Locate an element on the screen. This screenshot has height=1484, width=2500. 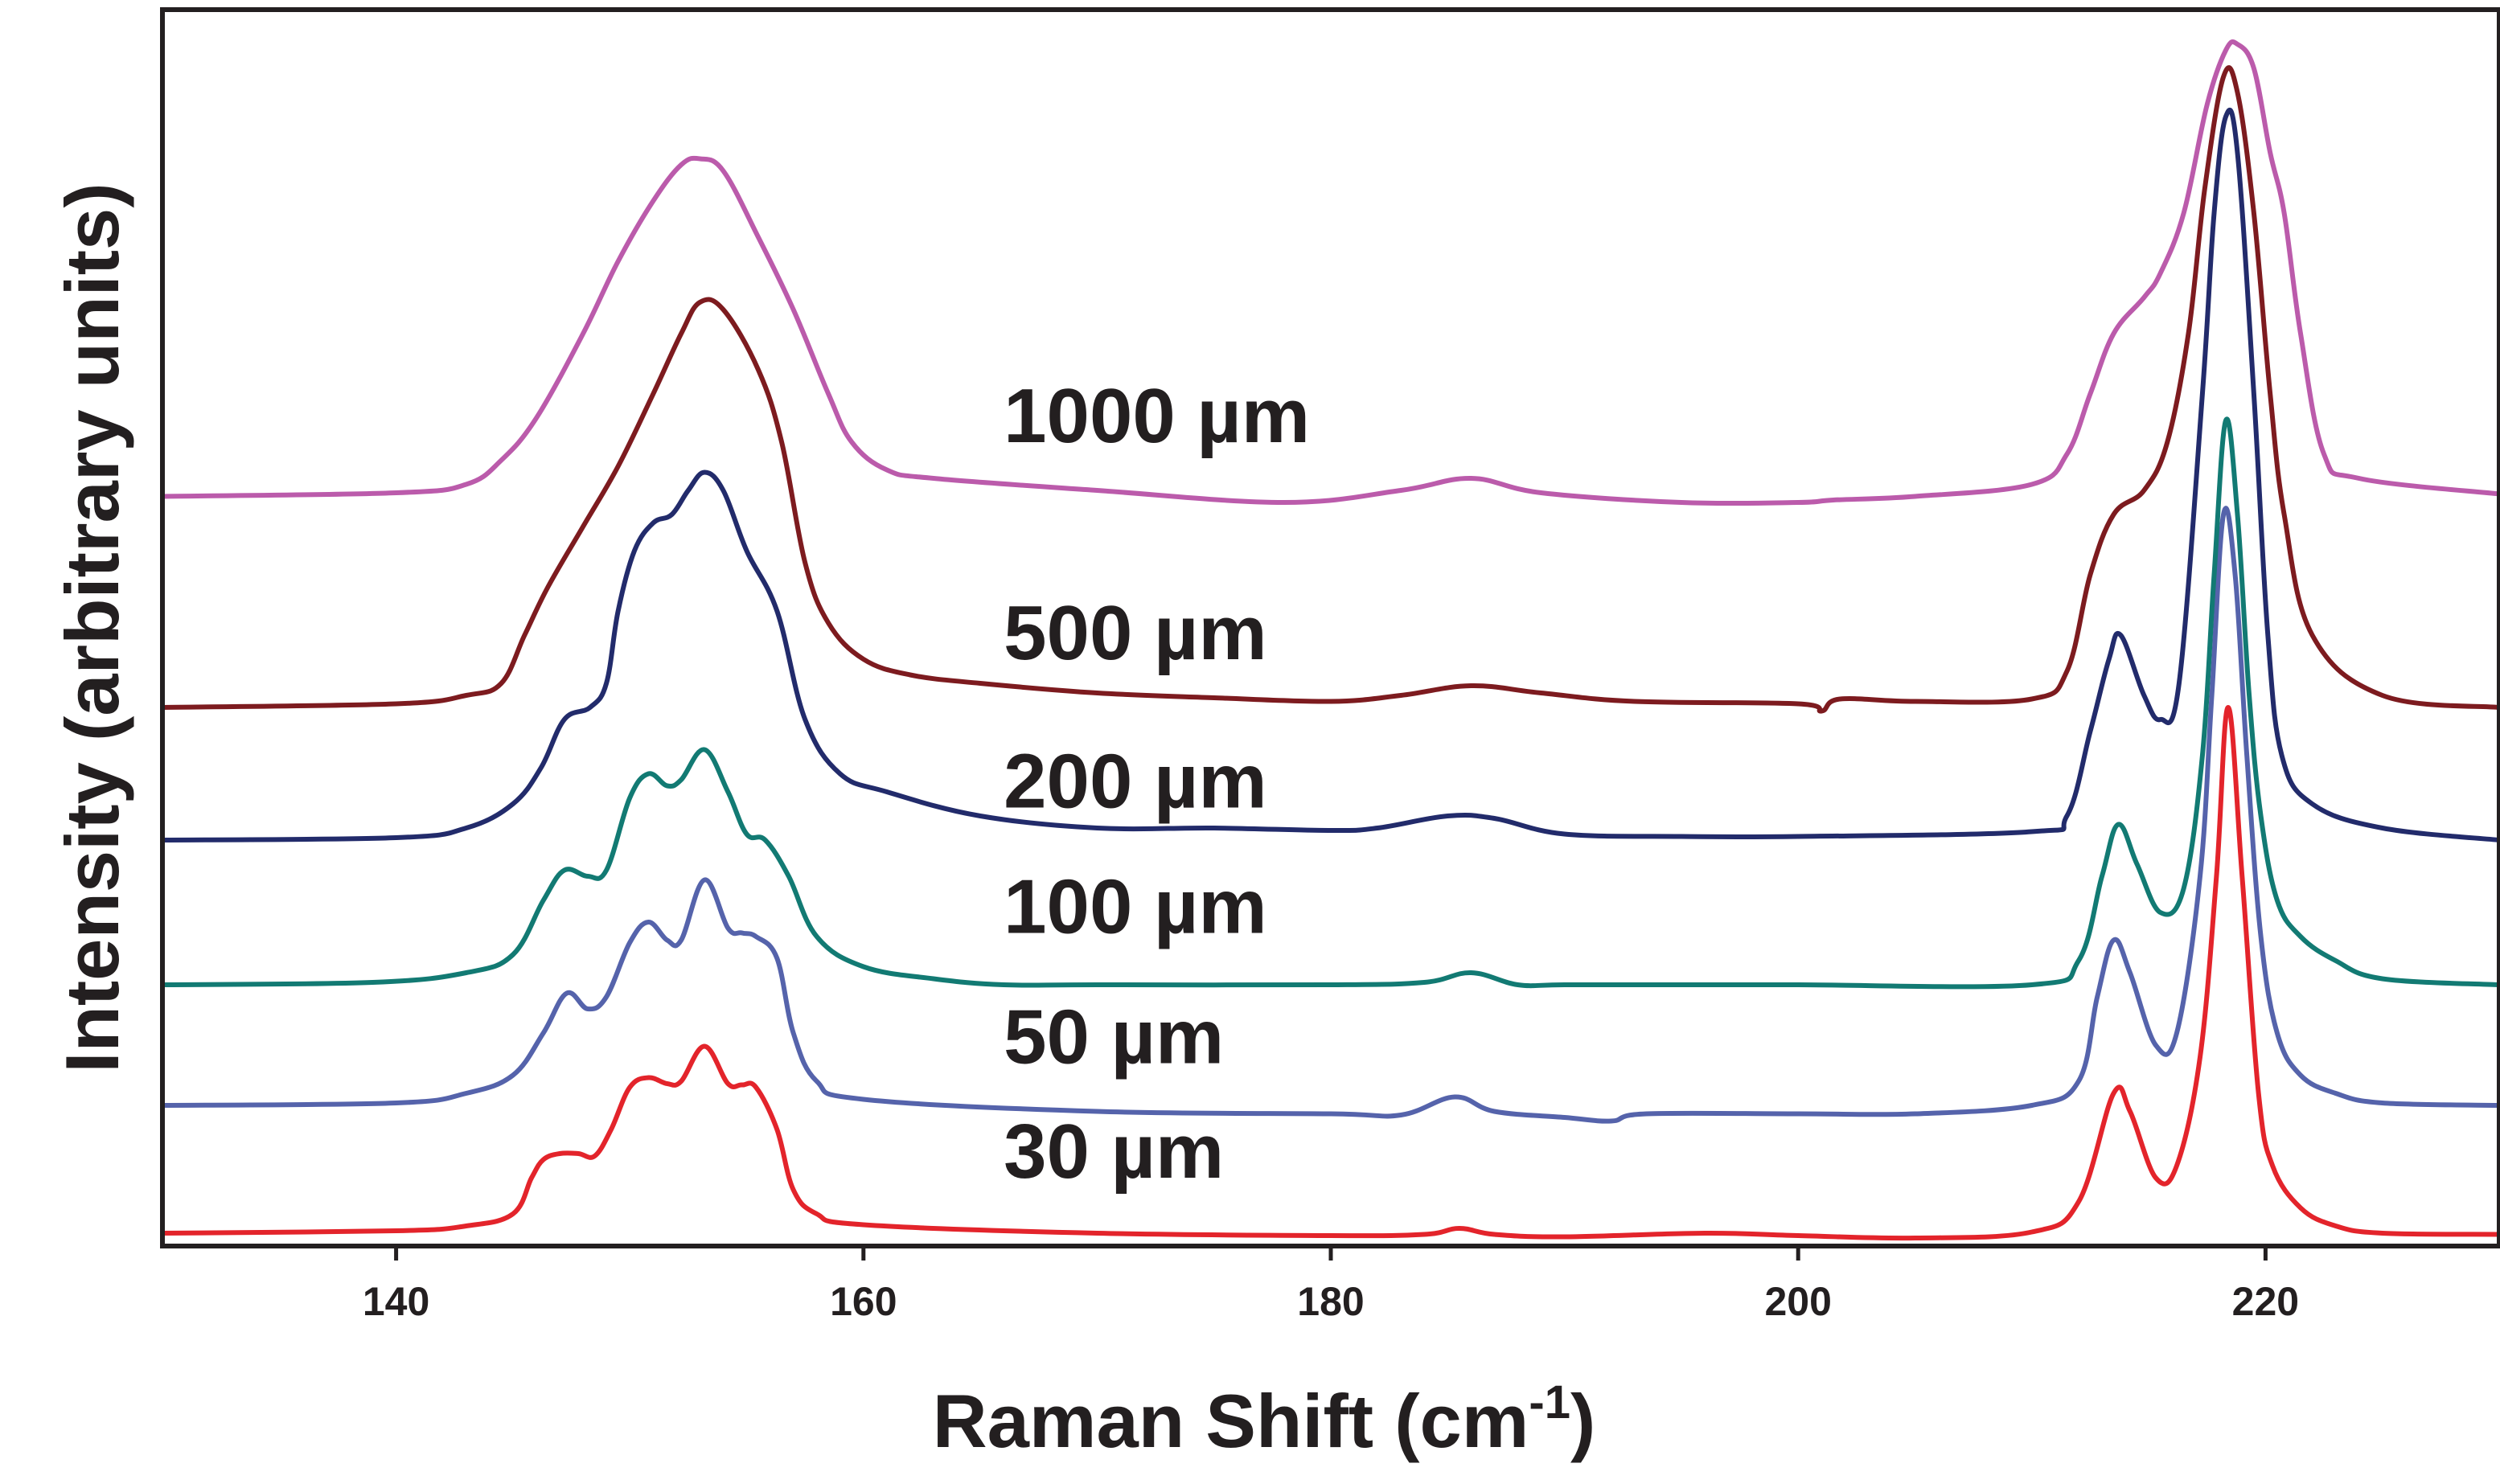
x-tick-label-180: 180 is located at coordinates (1330, 1302).